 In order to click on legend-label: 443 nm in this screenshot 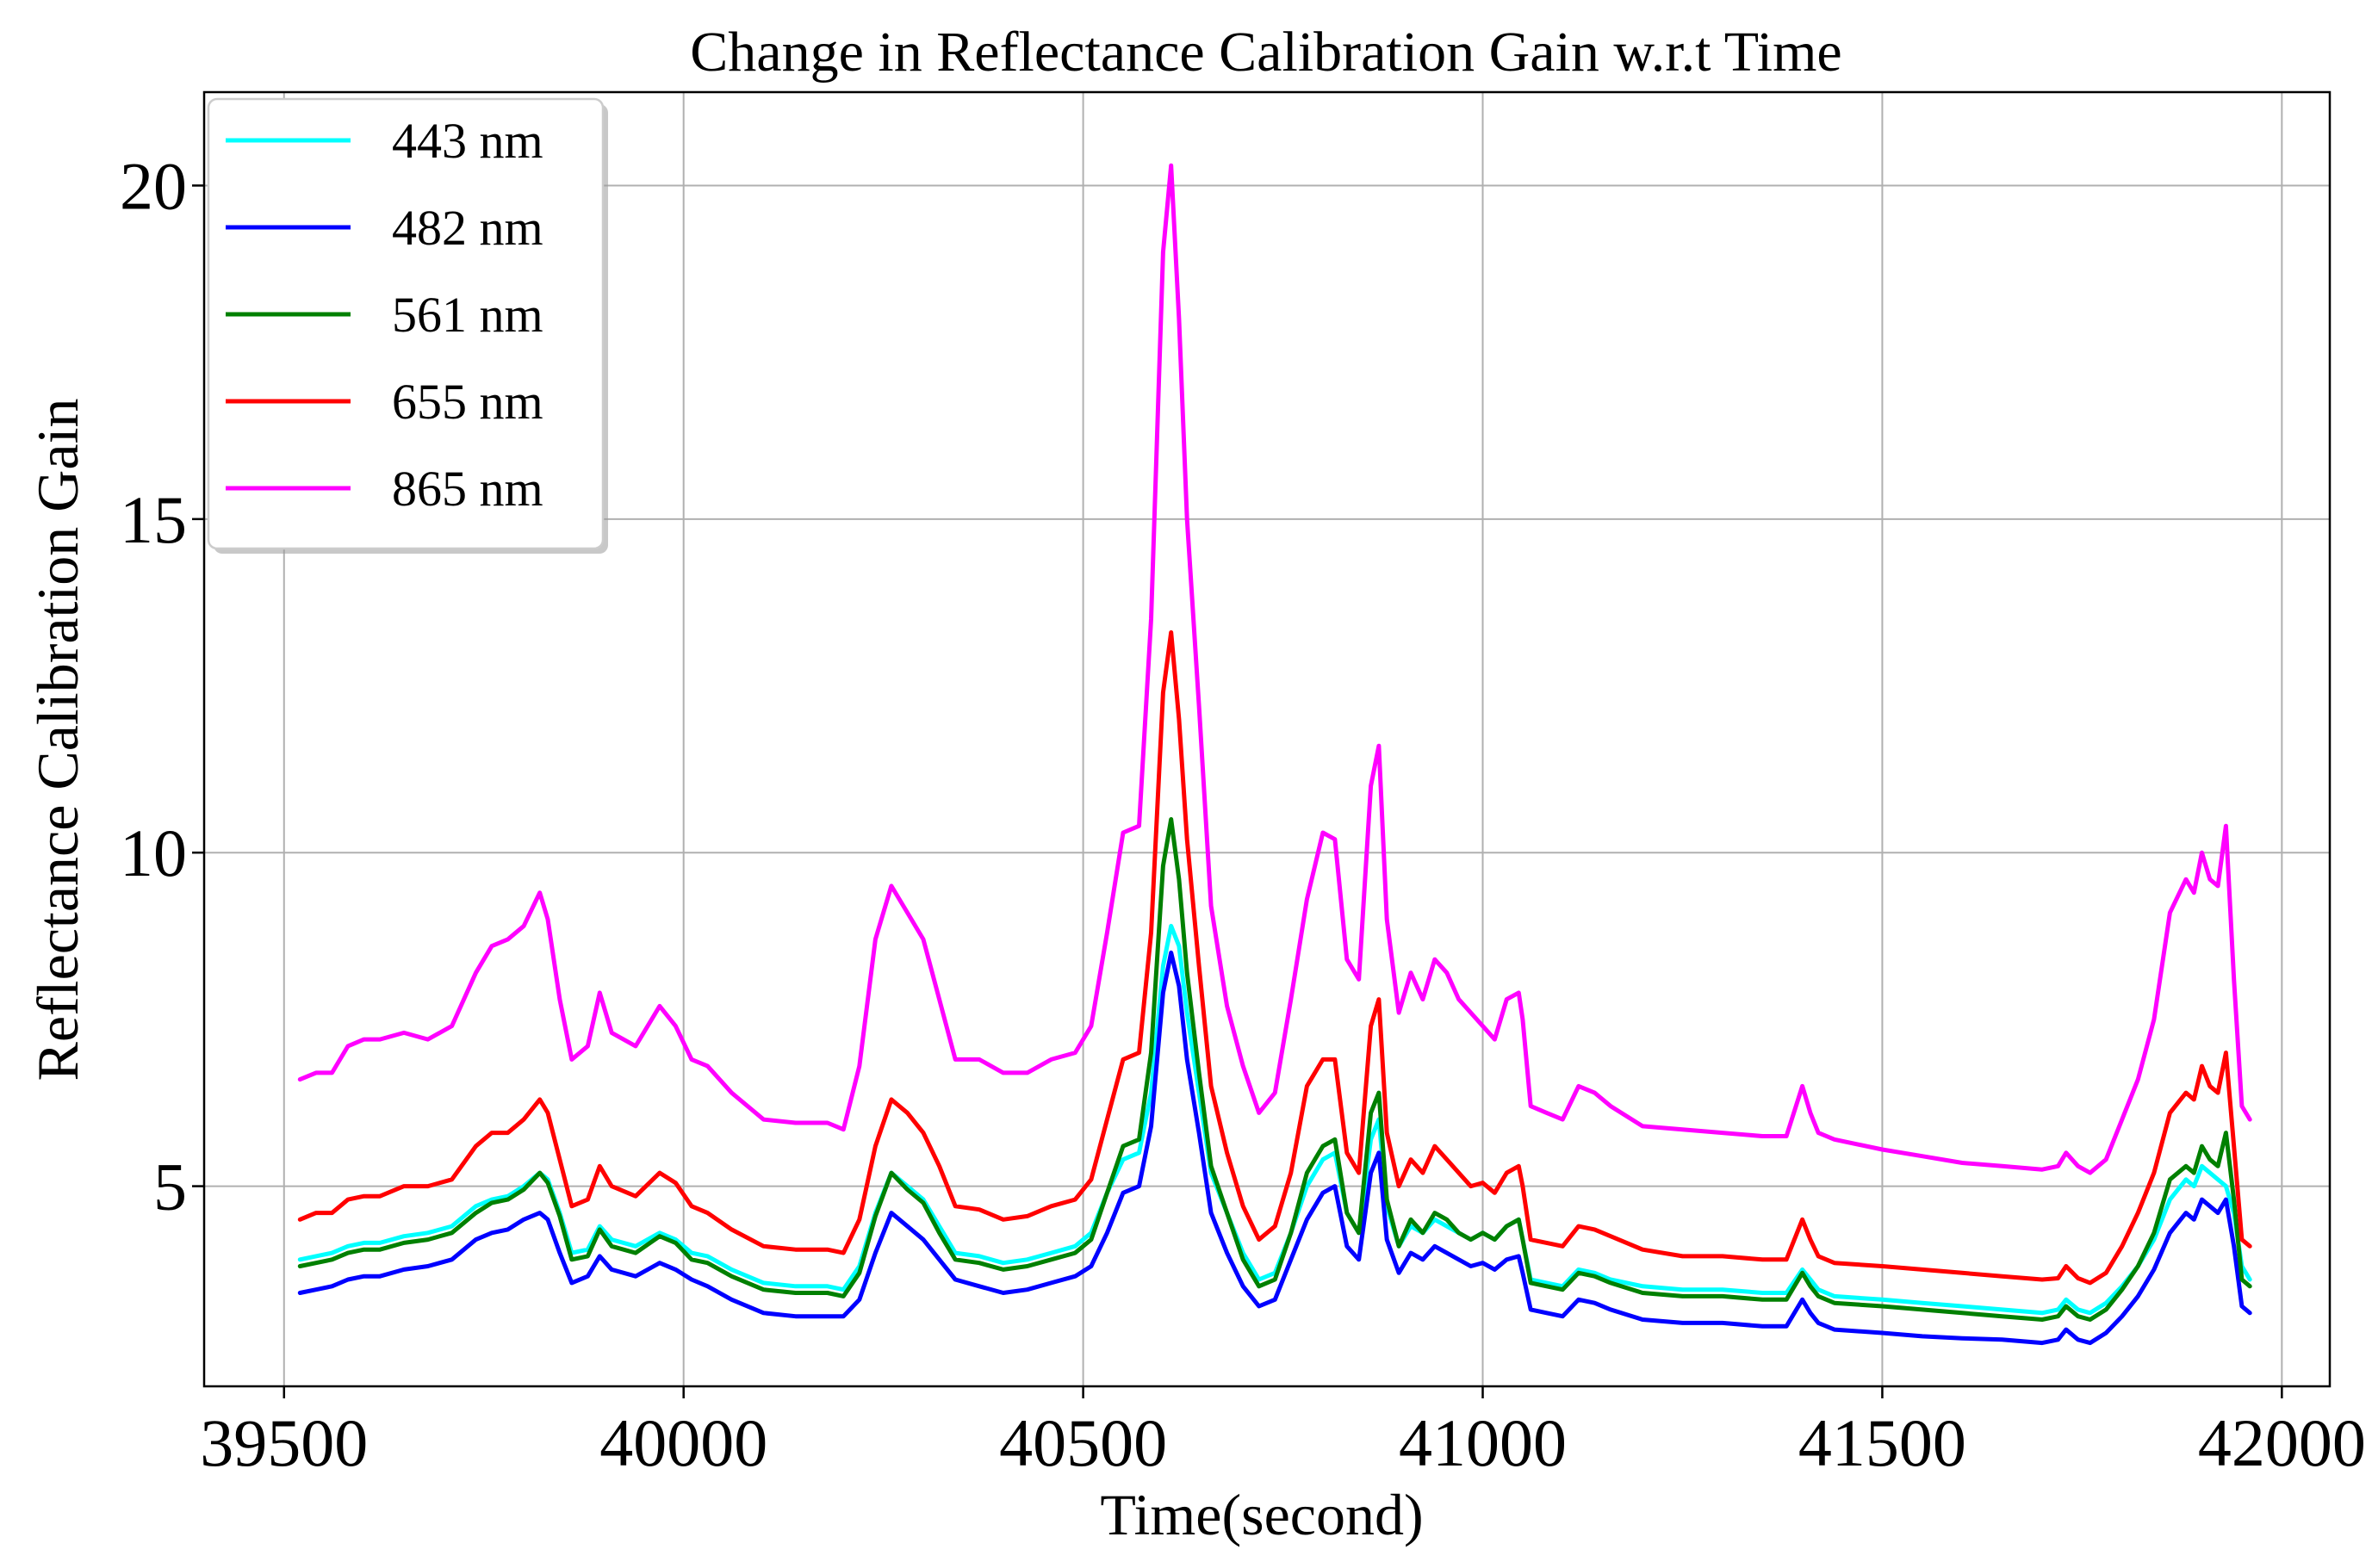, I will do `click(467, 141)`.